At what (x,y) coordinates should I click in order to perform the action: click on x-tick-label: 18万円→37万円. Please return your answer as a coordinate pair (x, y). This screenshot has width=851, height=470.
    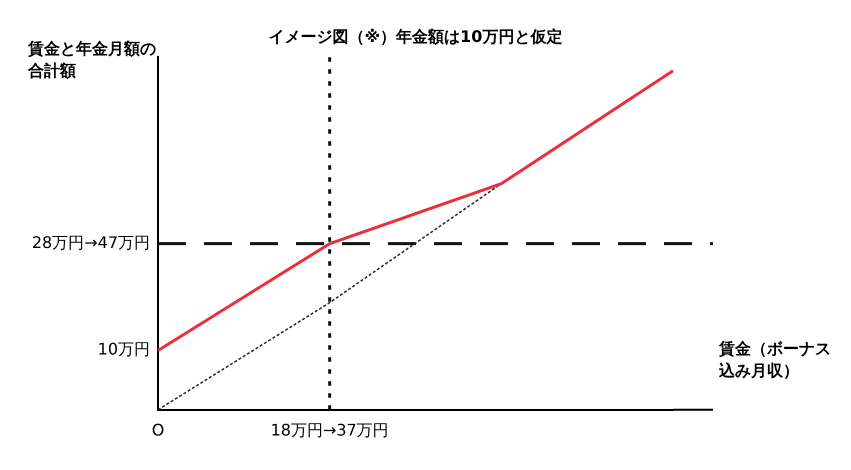
    Looking at the image, I should click on (329, 430).